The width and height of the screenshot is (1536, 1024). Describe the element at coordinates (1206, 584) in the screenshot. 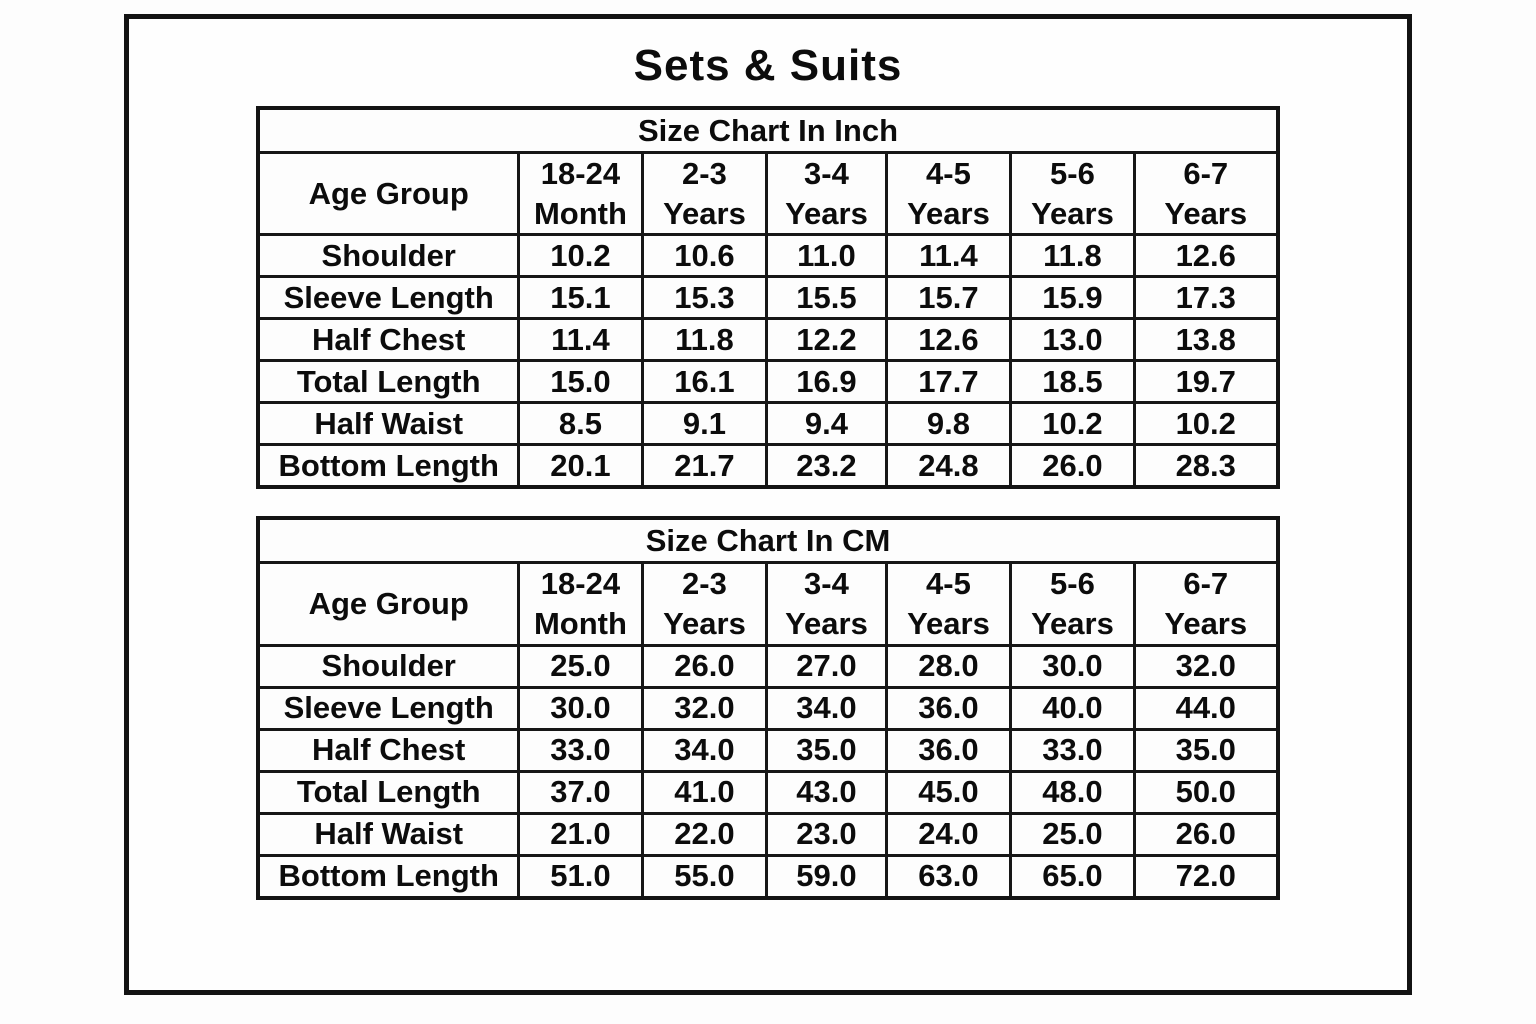

I see `column-header-range: 6-7` at that location.